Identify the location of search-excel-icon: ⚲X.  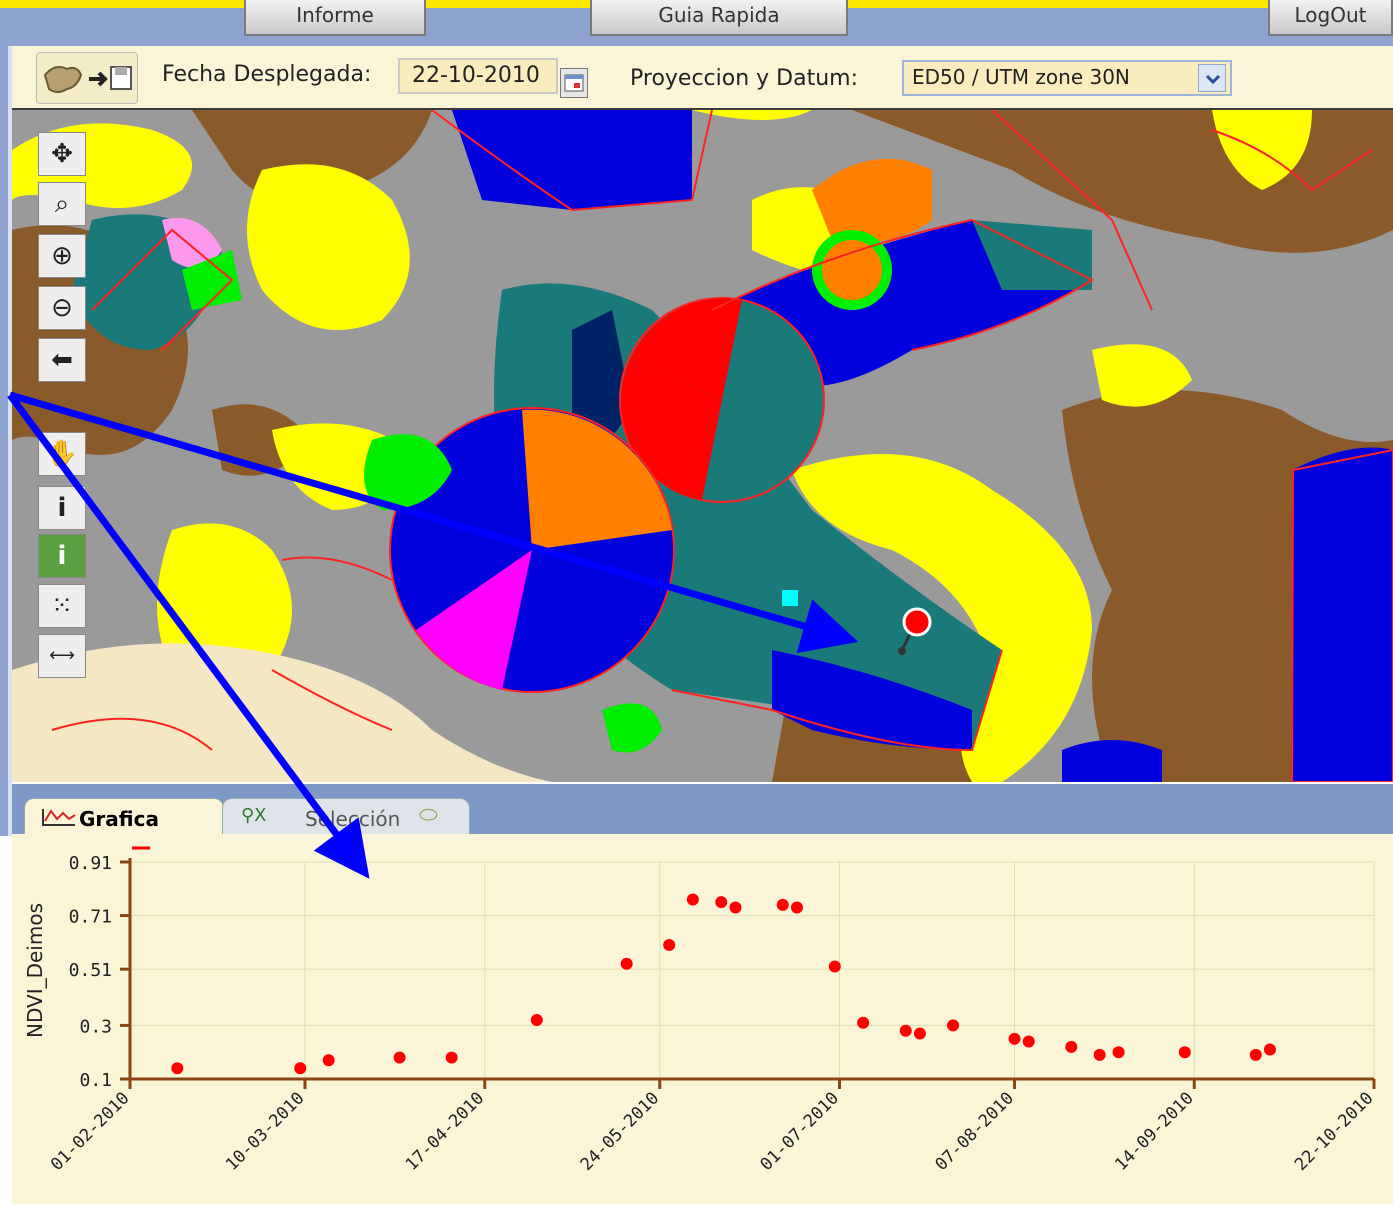
(254, 815).